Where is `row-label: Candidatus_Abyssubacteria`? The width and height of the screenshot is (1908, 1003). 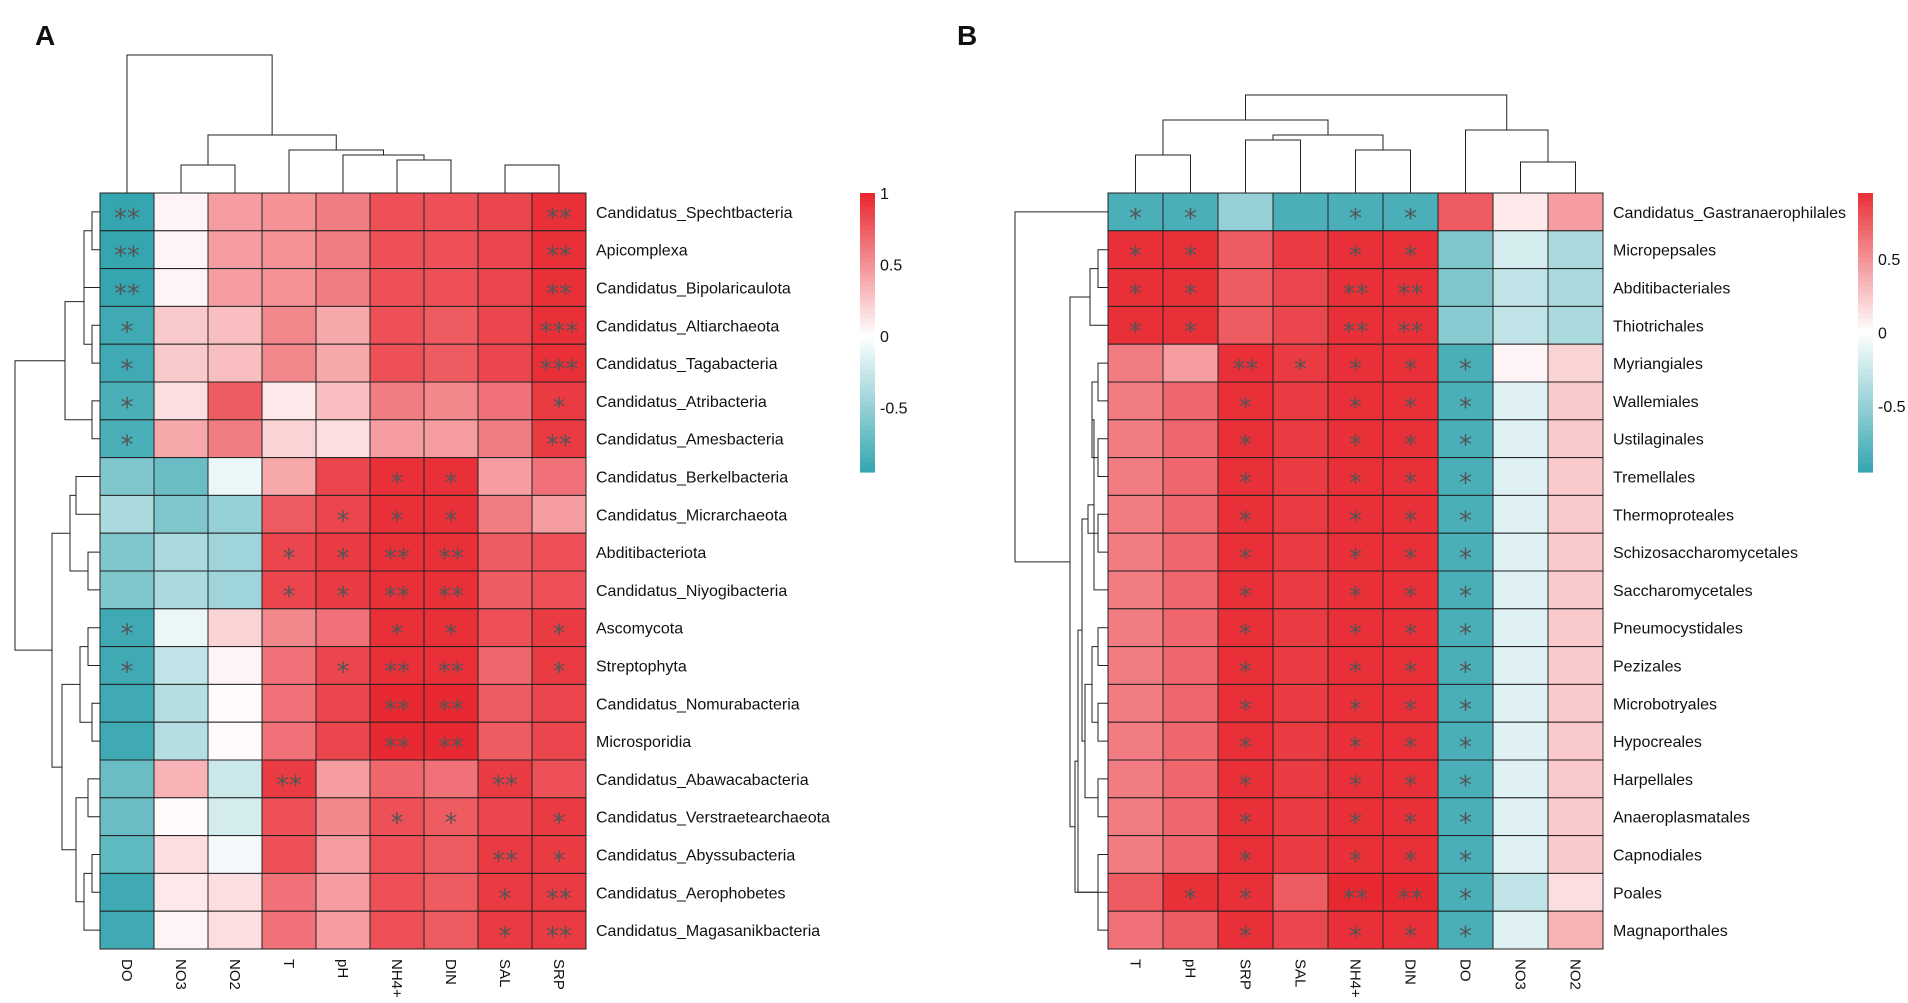 row-label: Candidatus_Abyssubacteria is located at coordinates (695, 856).